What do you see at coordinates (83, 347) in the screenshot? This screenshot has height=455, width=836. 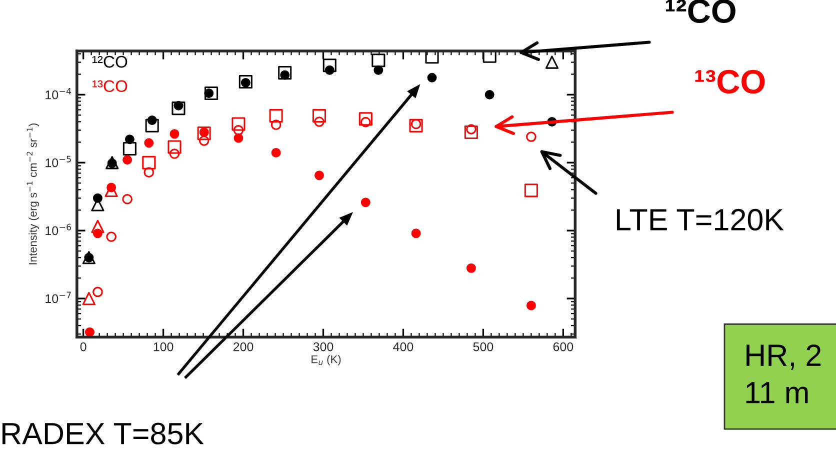 I see `x-tick-label: 0` at bounding box center [83, 347].